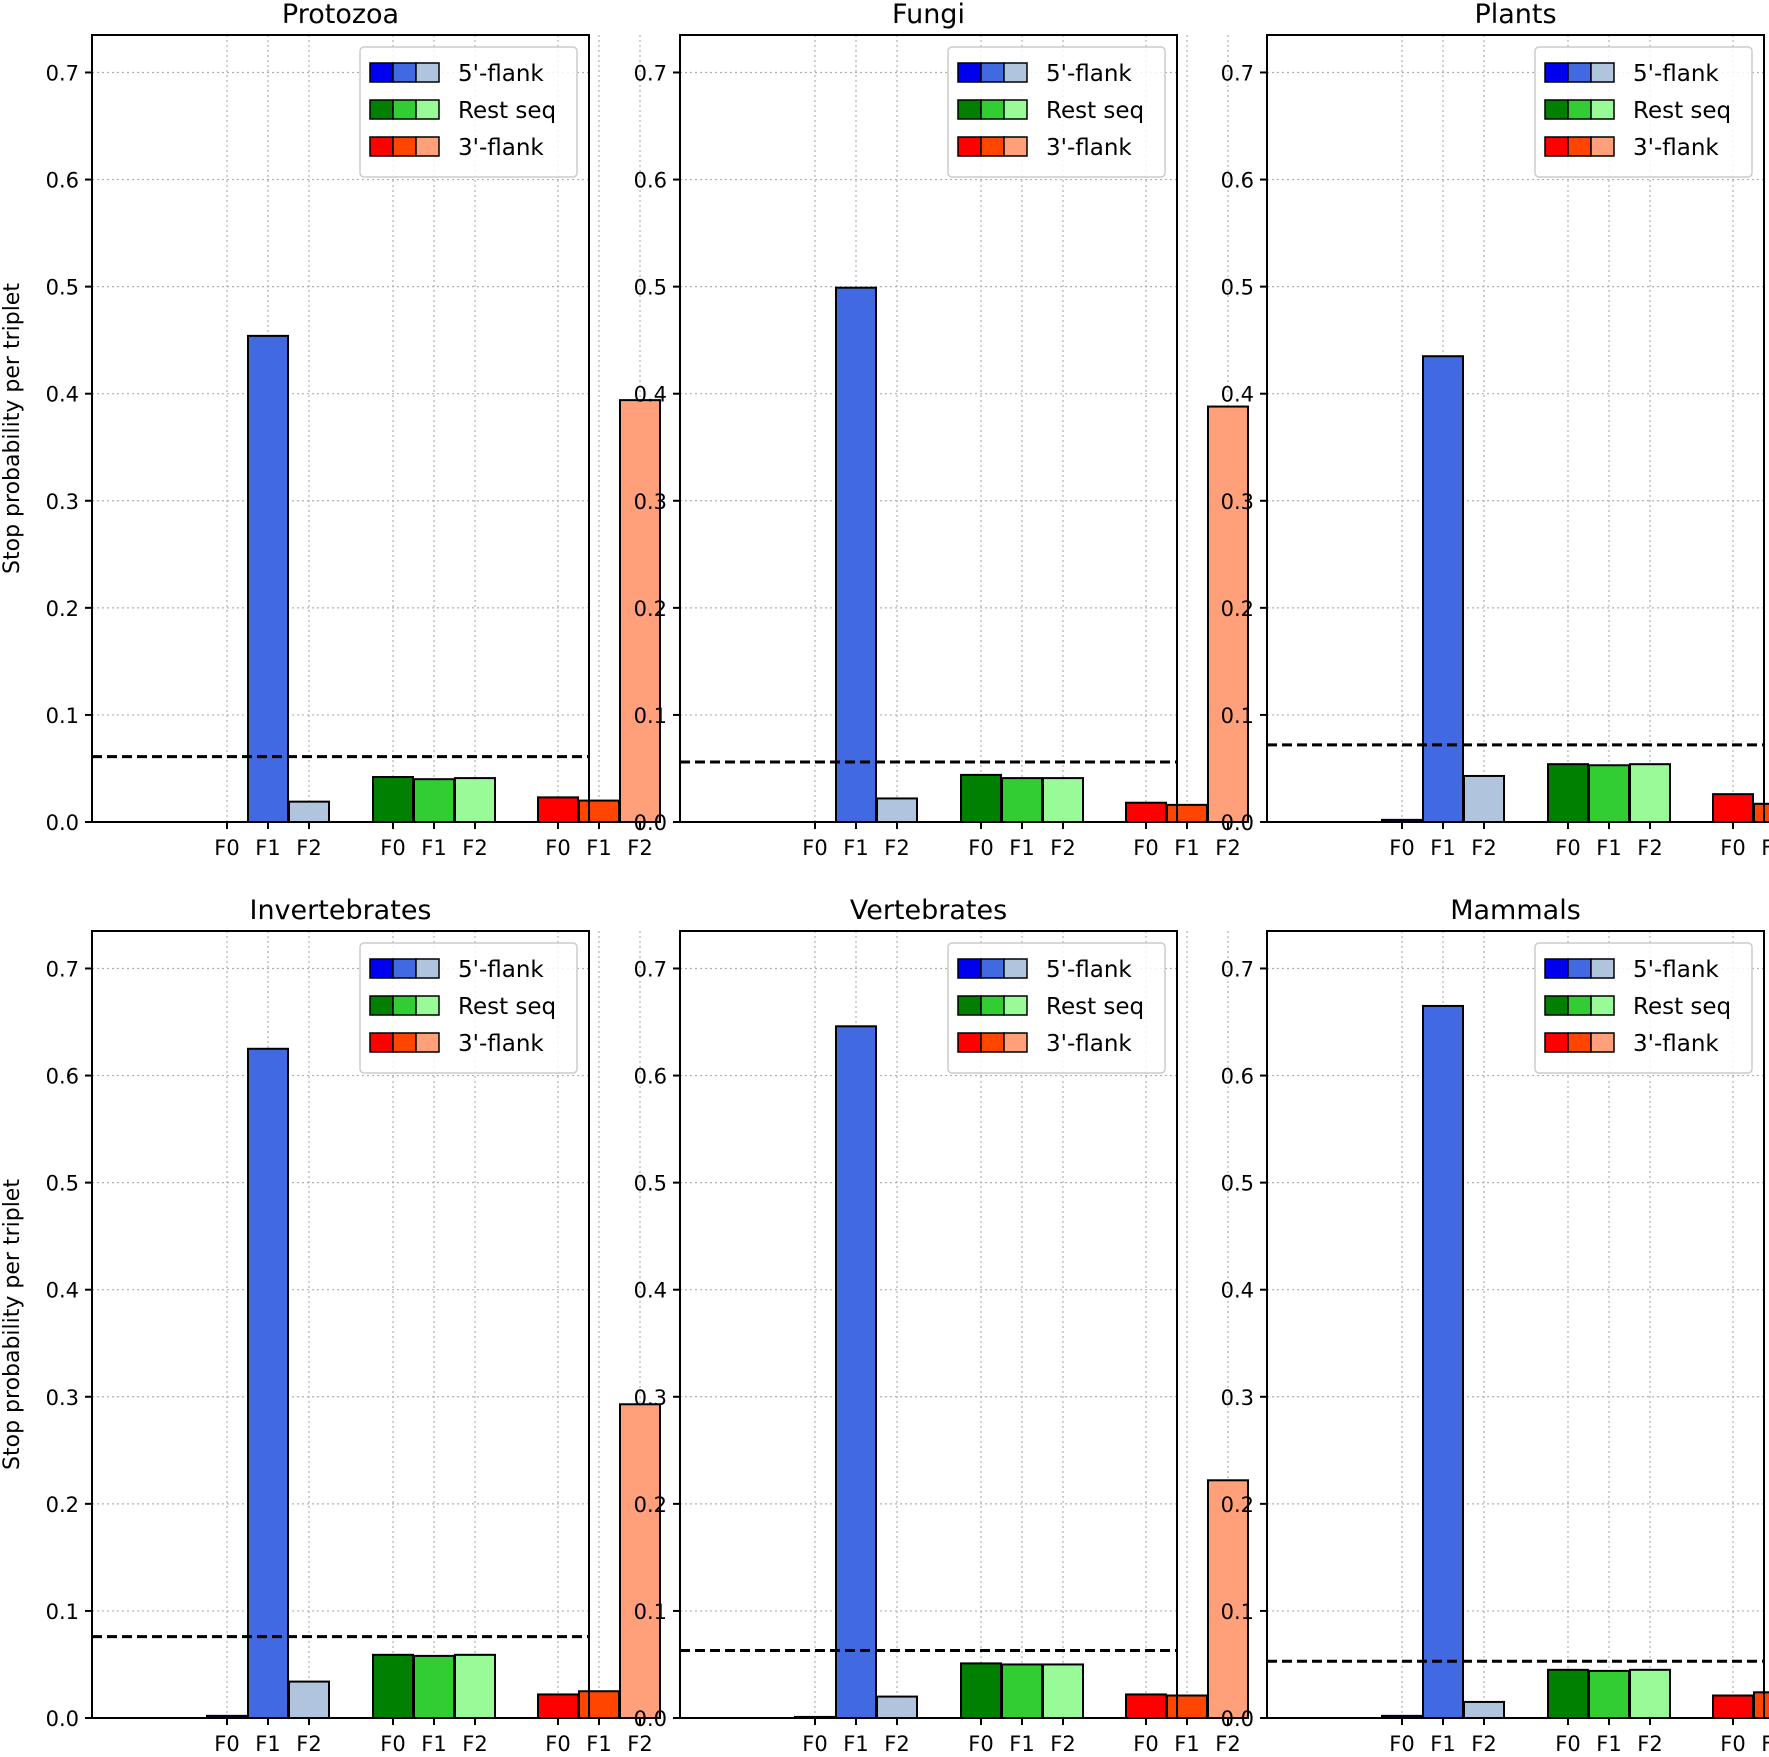  I want to click on y-axis-label: Stop probability per triplet, so click(12, 428).